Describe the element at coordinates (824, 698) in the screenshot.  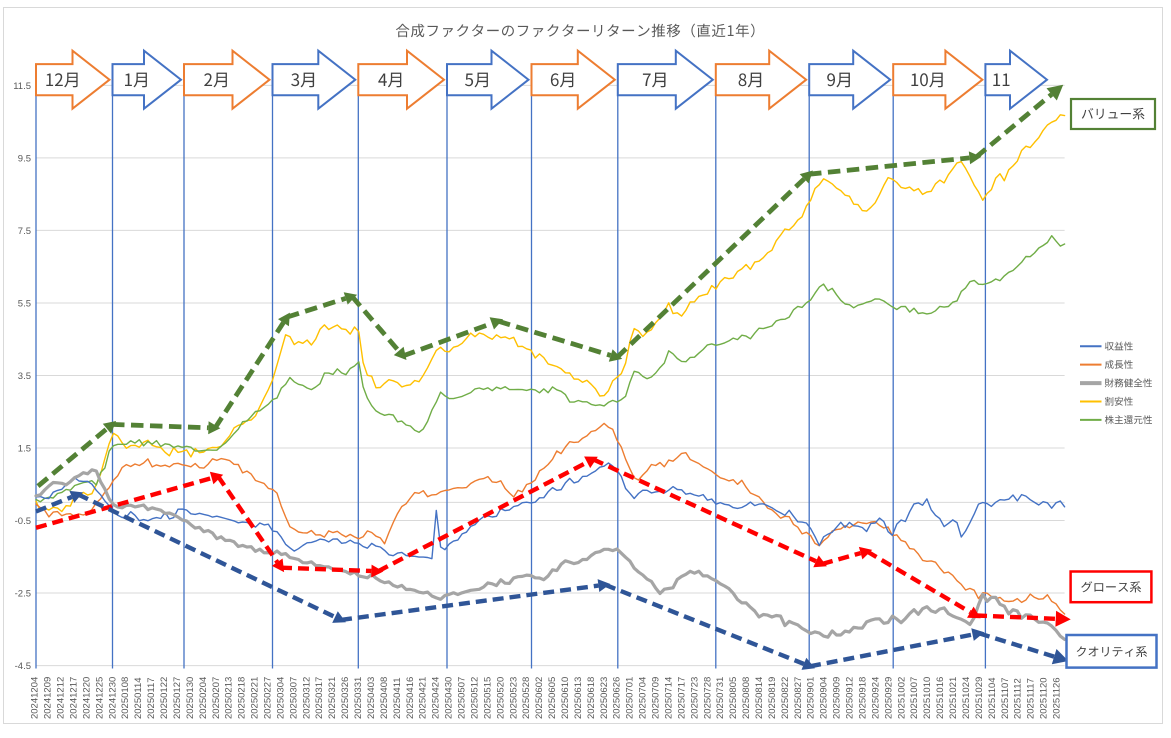
I see `svg-text: 20250904` at that location.